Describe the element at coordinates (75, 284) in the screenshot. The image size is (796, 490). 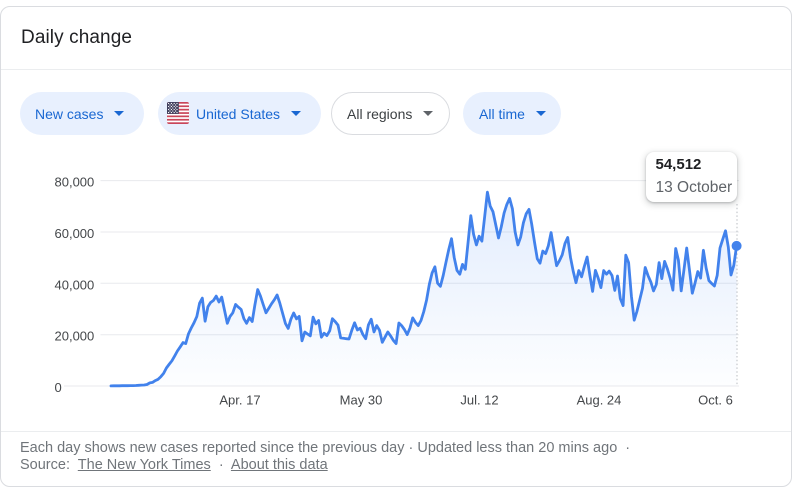
I see `svg-text: 40,000` at that location.